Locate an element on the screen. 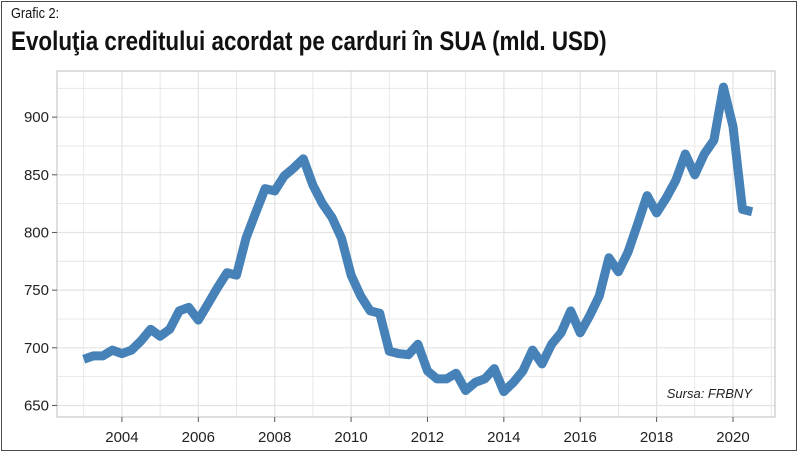  source-note: Sursa: FRBNY is located at coordinates (710, 393).